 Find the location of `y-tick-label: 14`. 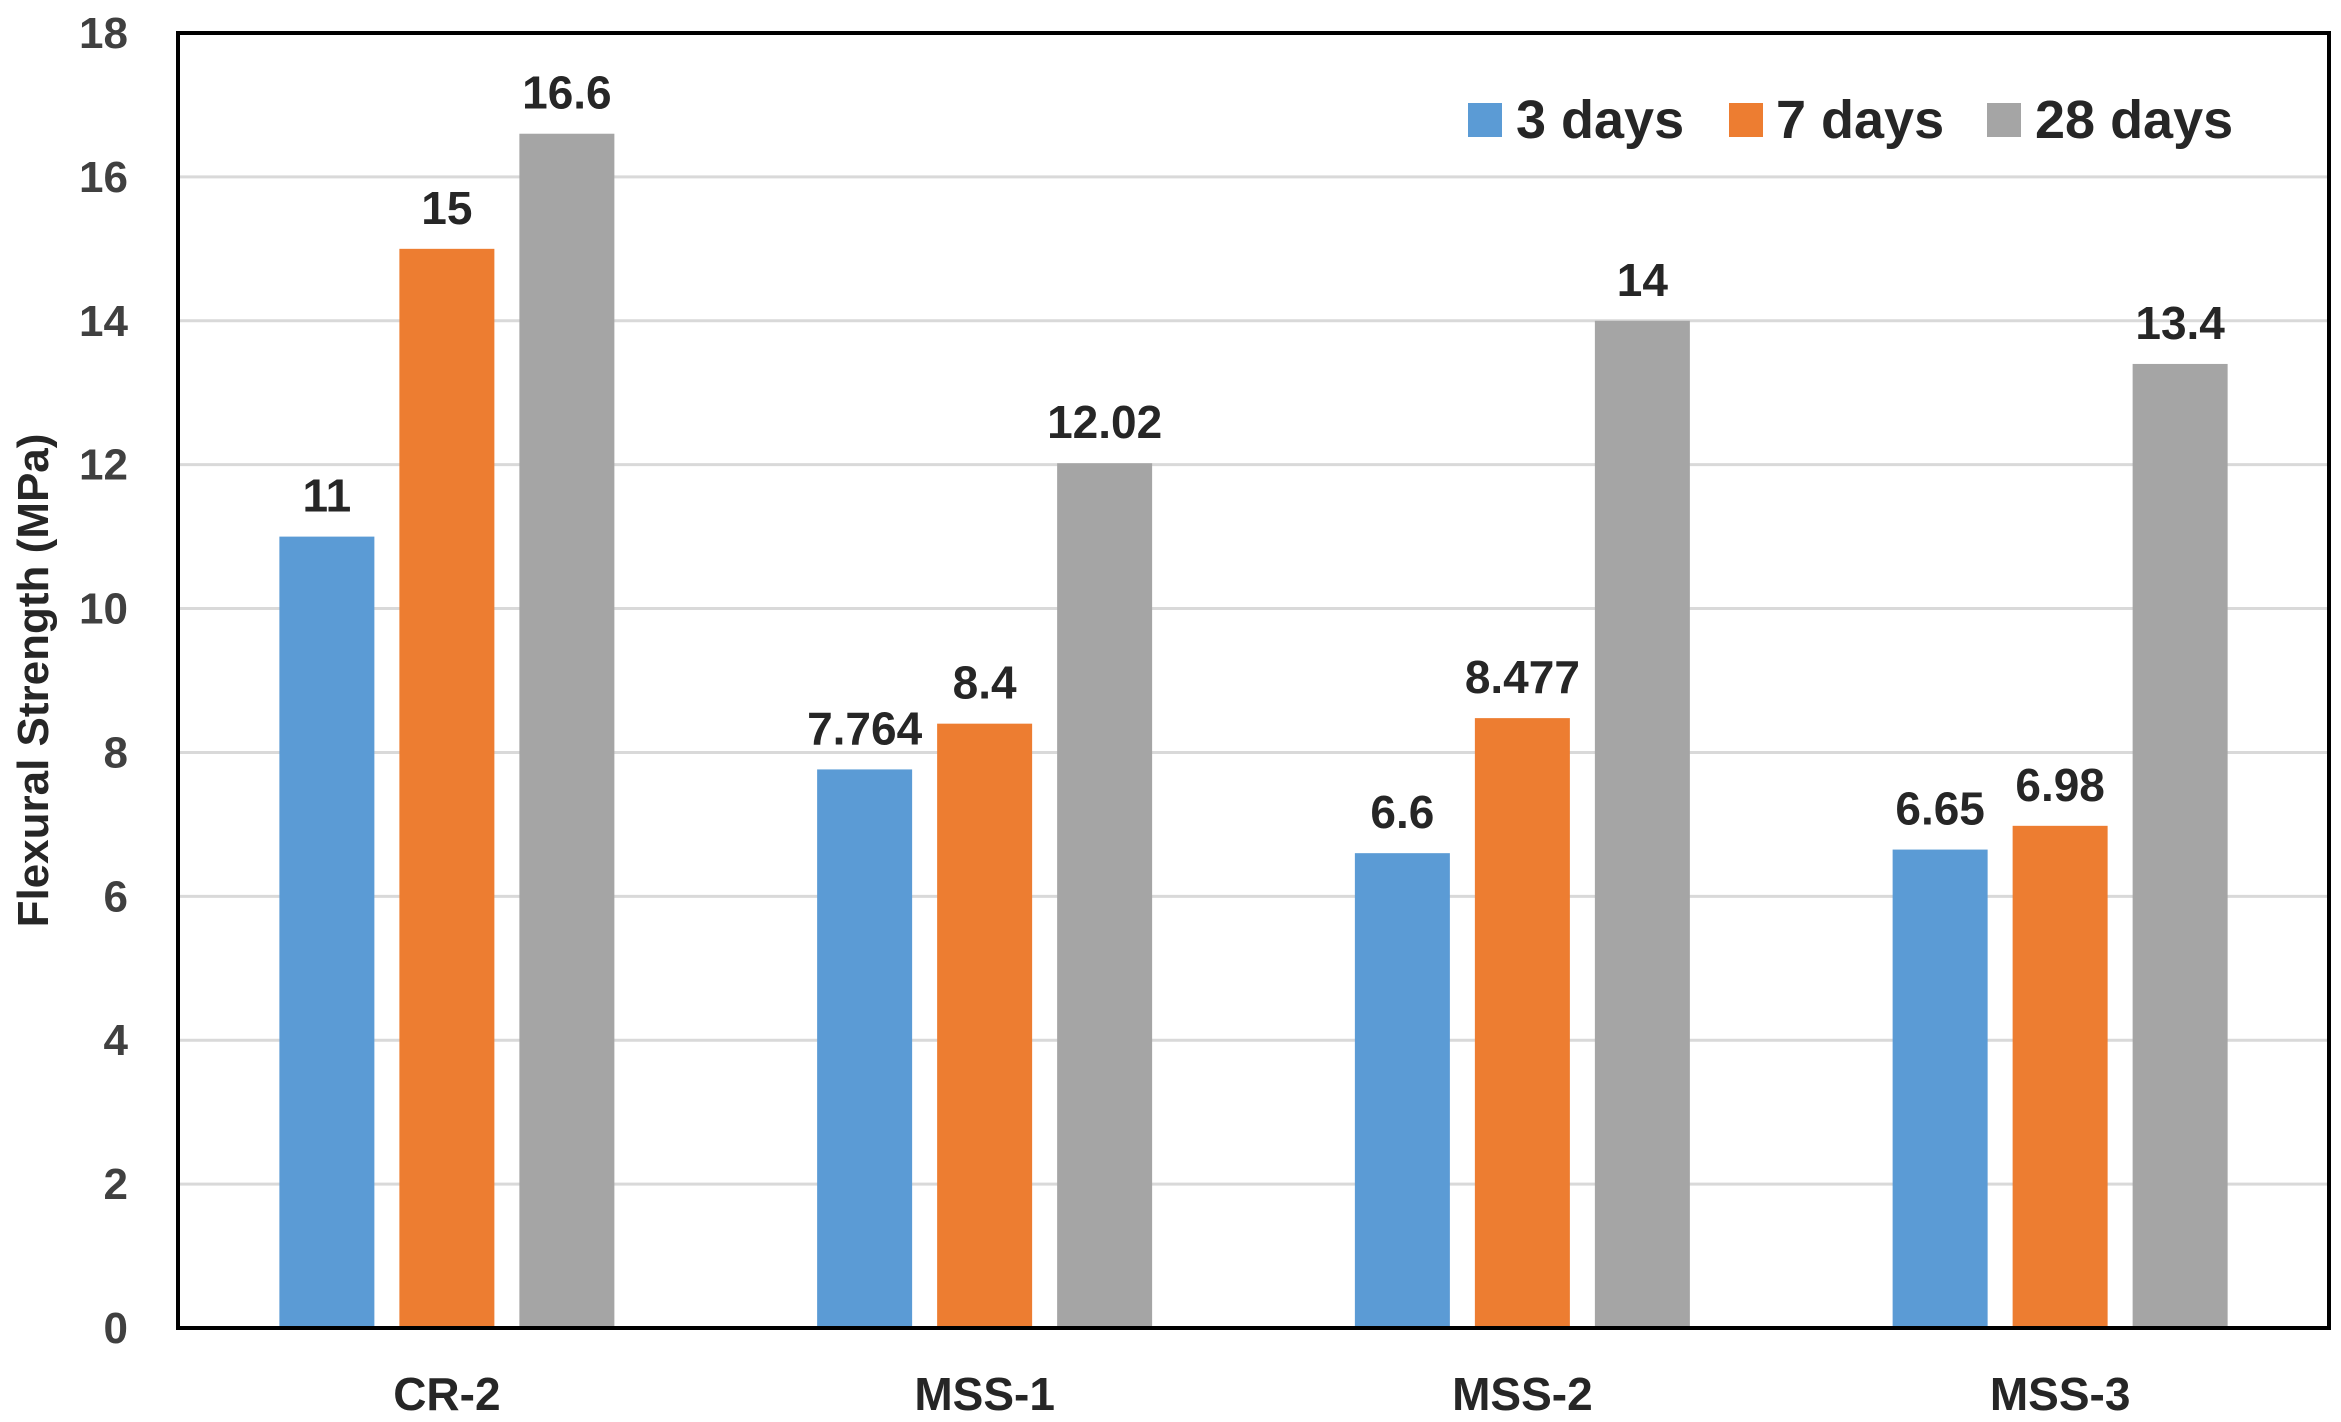

y-tick-label: 14 is located at coordinates (103, 321).